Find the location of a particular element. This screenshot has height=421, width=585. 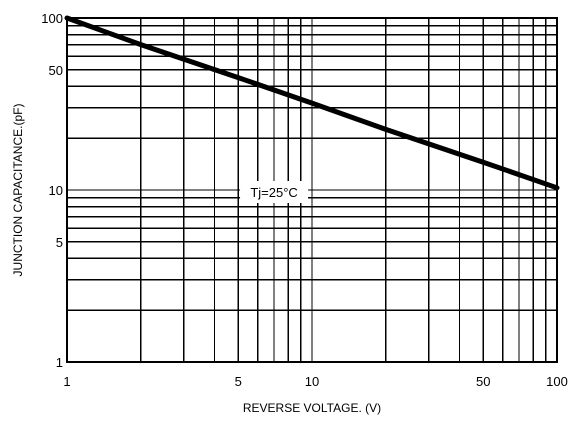

y-axis-label: JUNCTION CAPACITANCE.(pF) is located at coordinates (18, 190).